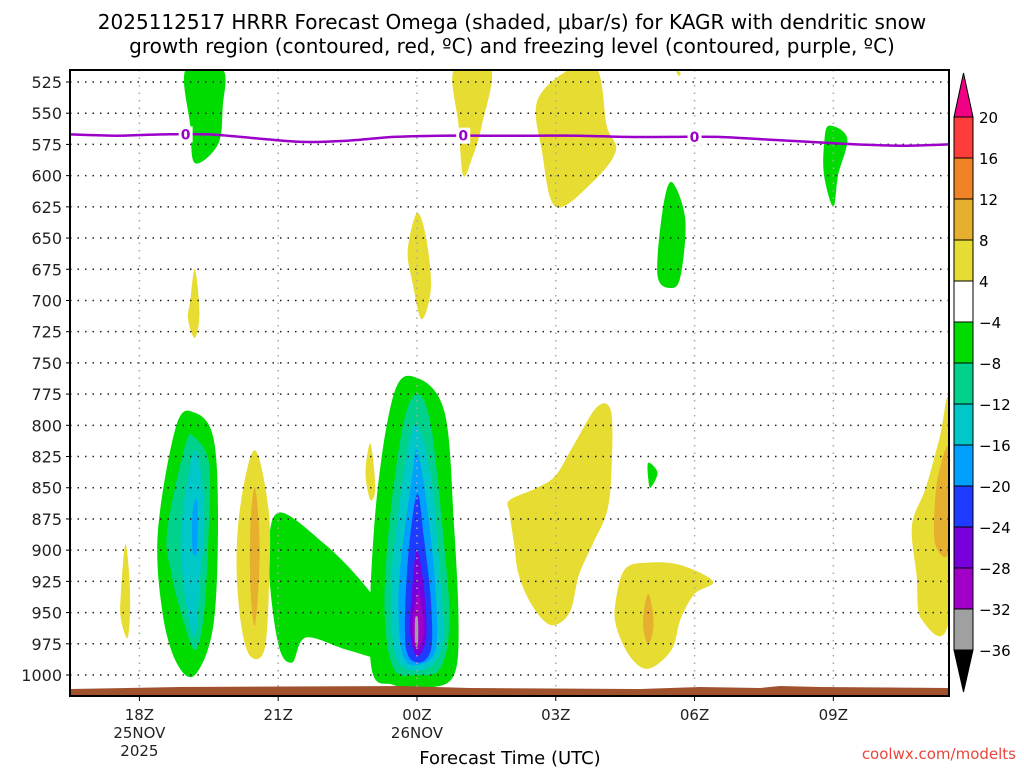 This screenshot has width=1024, height=768. What do you see at coordinates (46, 300) in the screenshot?
I see `y-tick-label: 700` at bounding box center [46, 300].